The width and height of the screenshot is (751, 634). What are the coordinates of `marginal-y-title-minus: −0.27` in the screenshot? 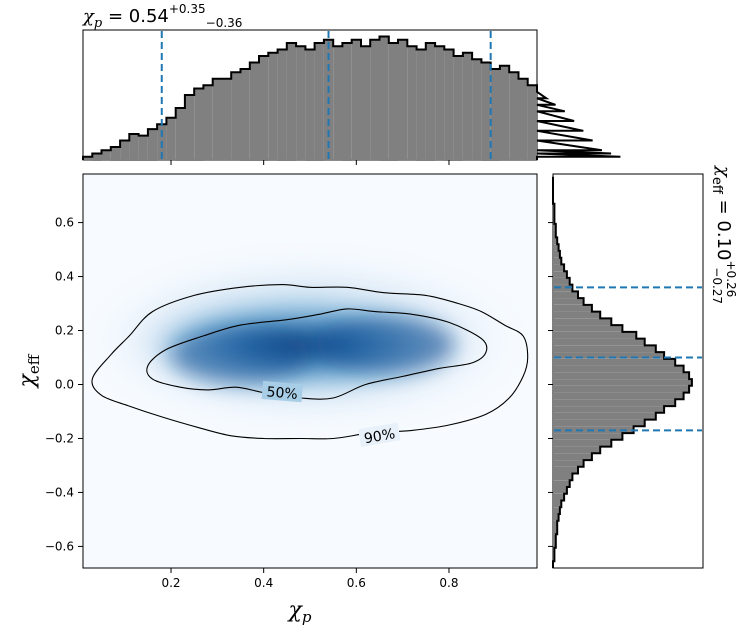 It's located at (717, 285).